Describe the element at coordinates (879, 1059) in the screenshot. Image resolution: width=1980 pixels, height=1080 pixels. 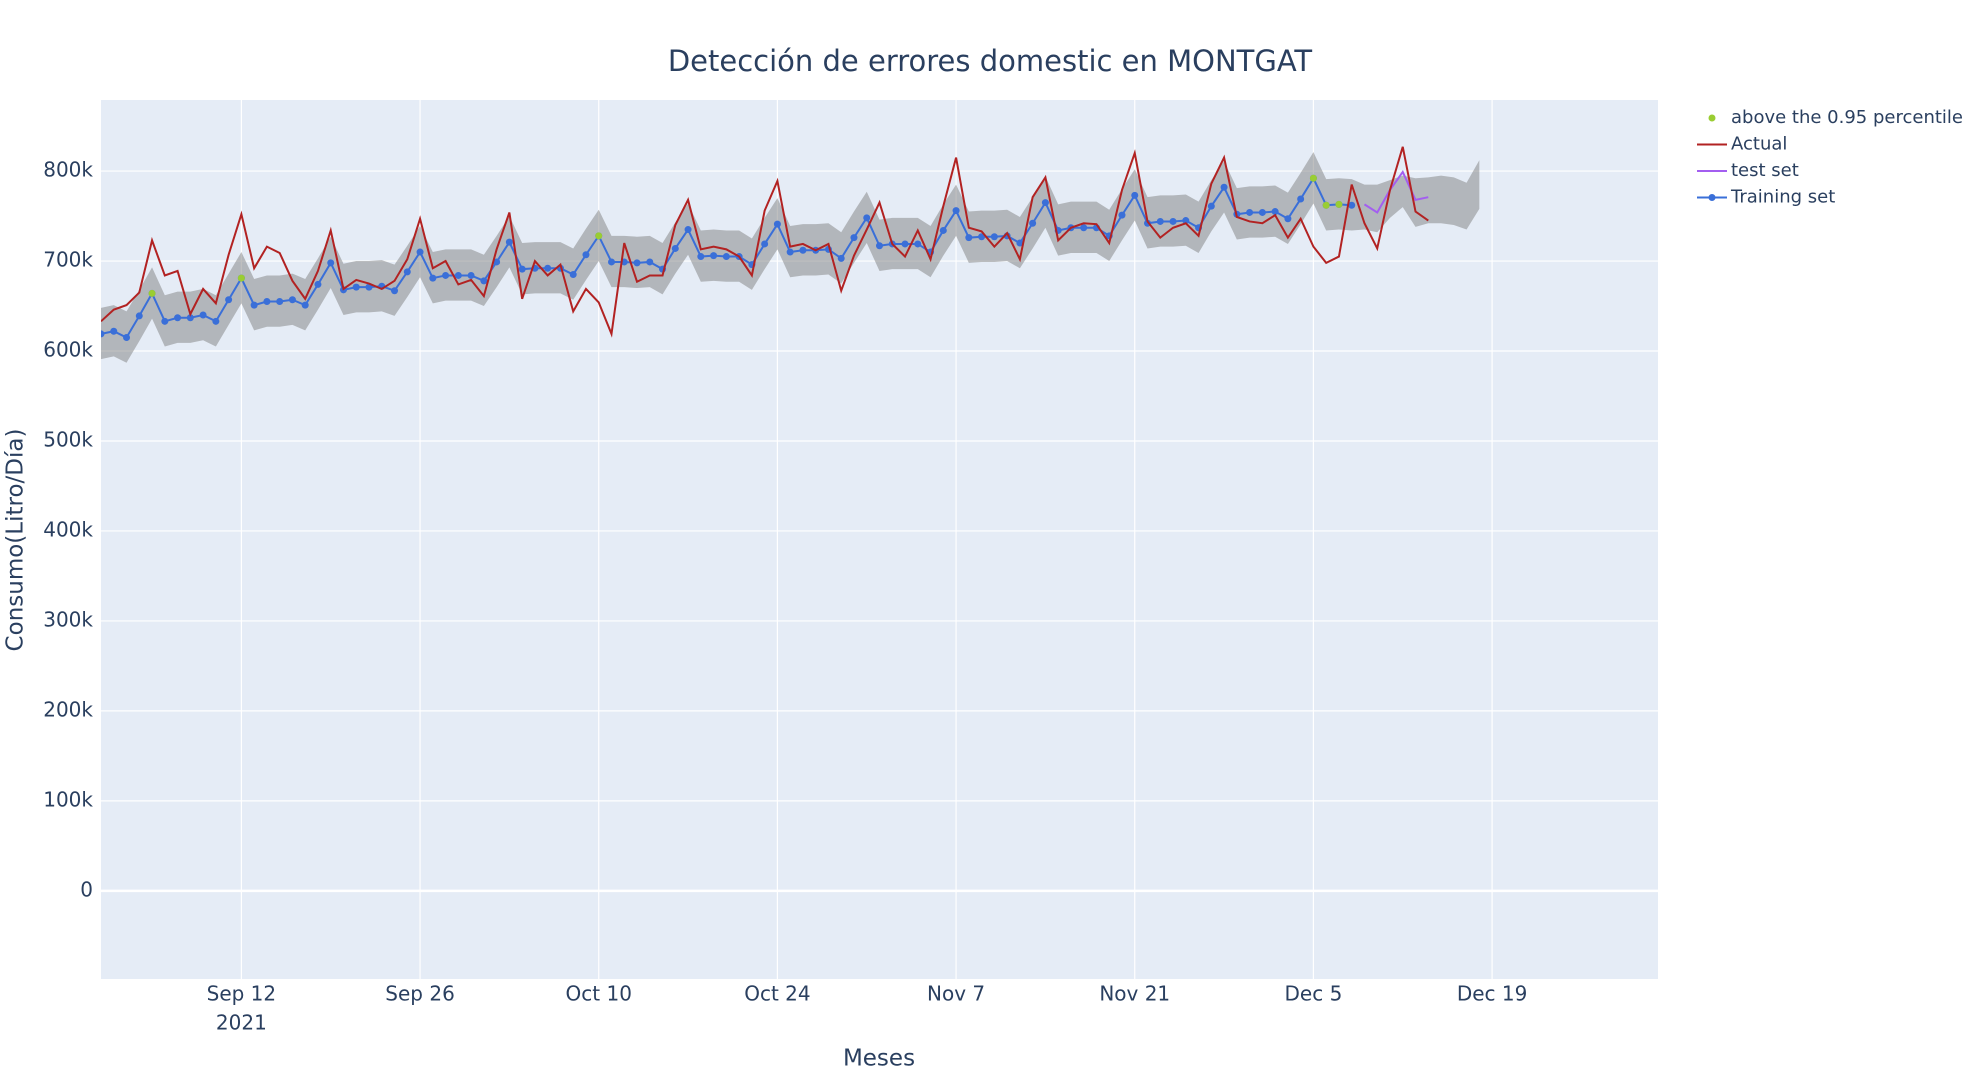
I see `x-axis-title: Meses` at that location.